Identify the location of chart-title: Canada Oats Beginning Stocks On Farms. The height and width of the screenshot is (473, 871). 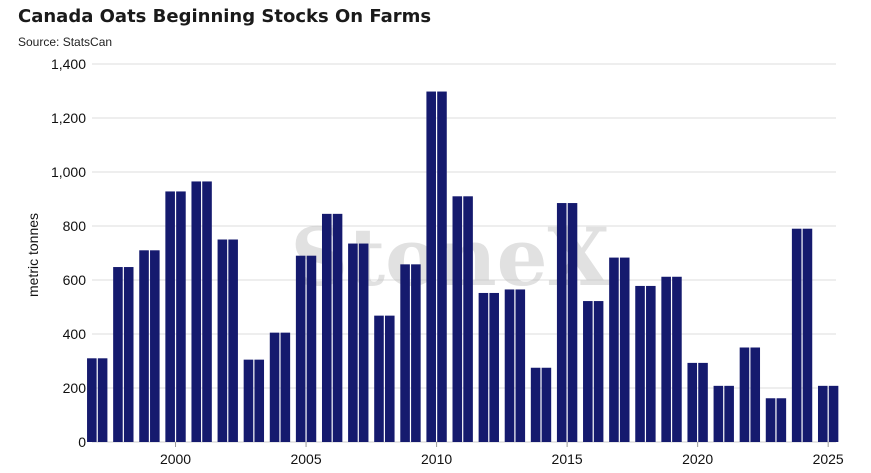
(225, 16).